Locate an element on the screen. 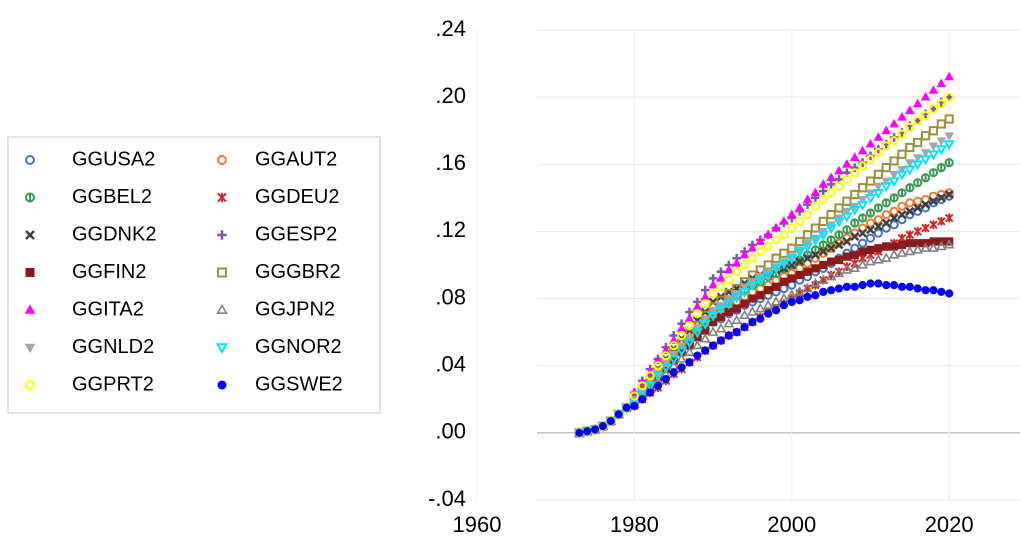  legend-label: GGSWE2 is located at coordinates (299, 384).